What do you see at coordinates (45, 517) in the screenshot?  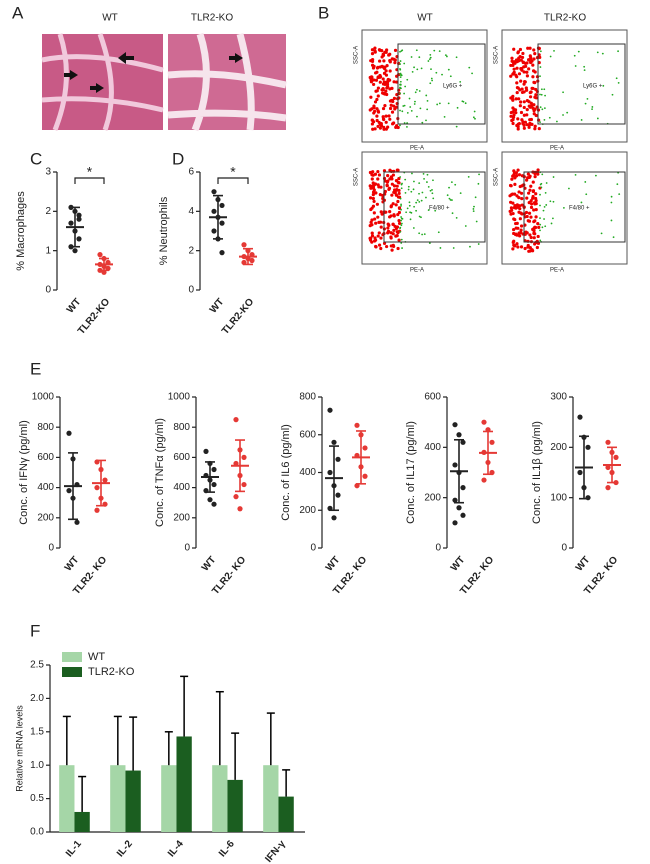 I see `y-tick-label: 200` at bounding box center [45, 517].